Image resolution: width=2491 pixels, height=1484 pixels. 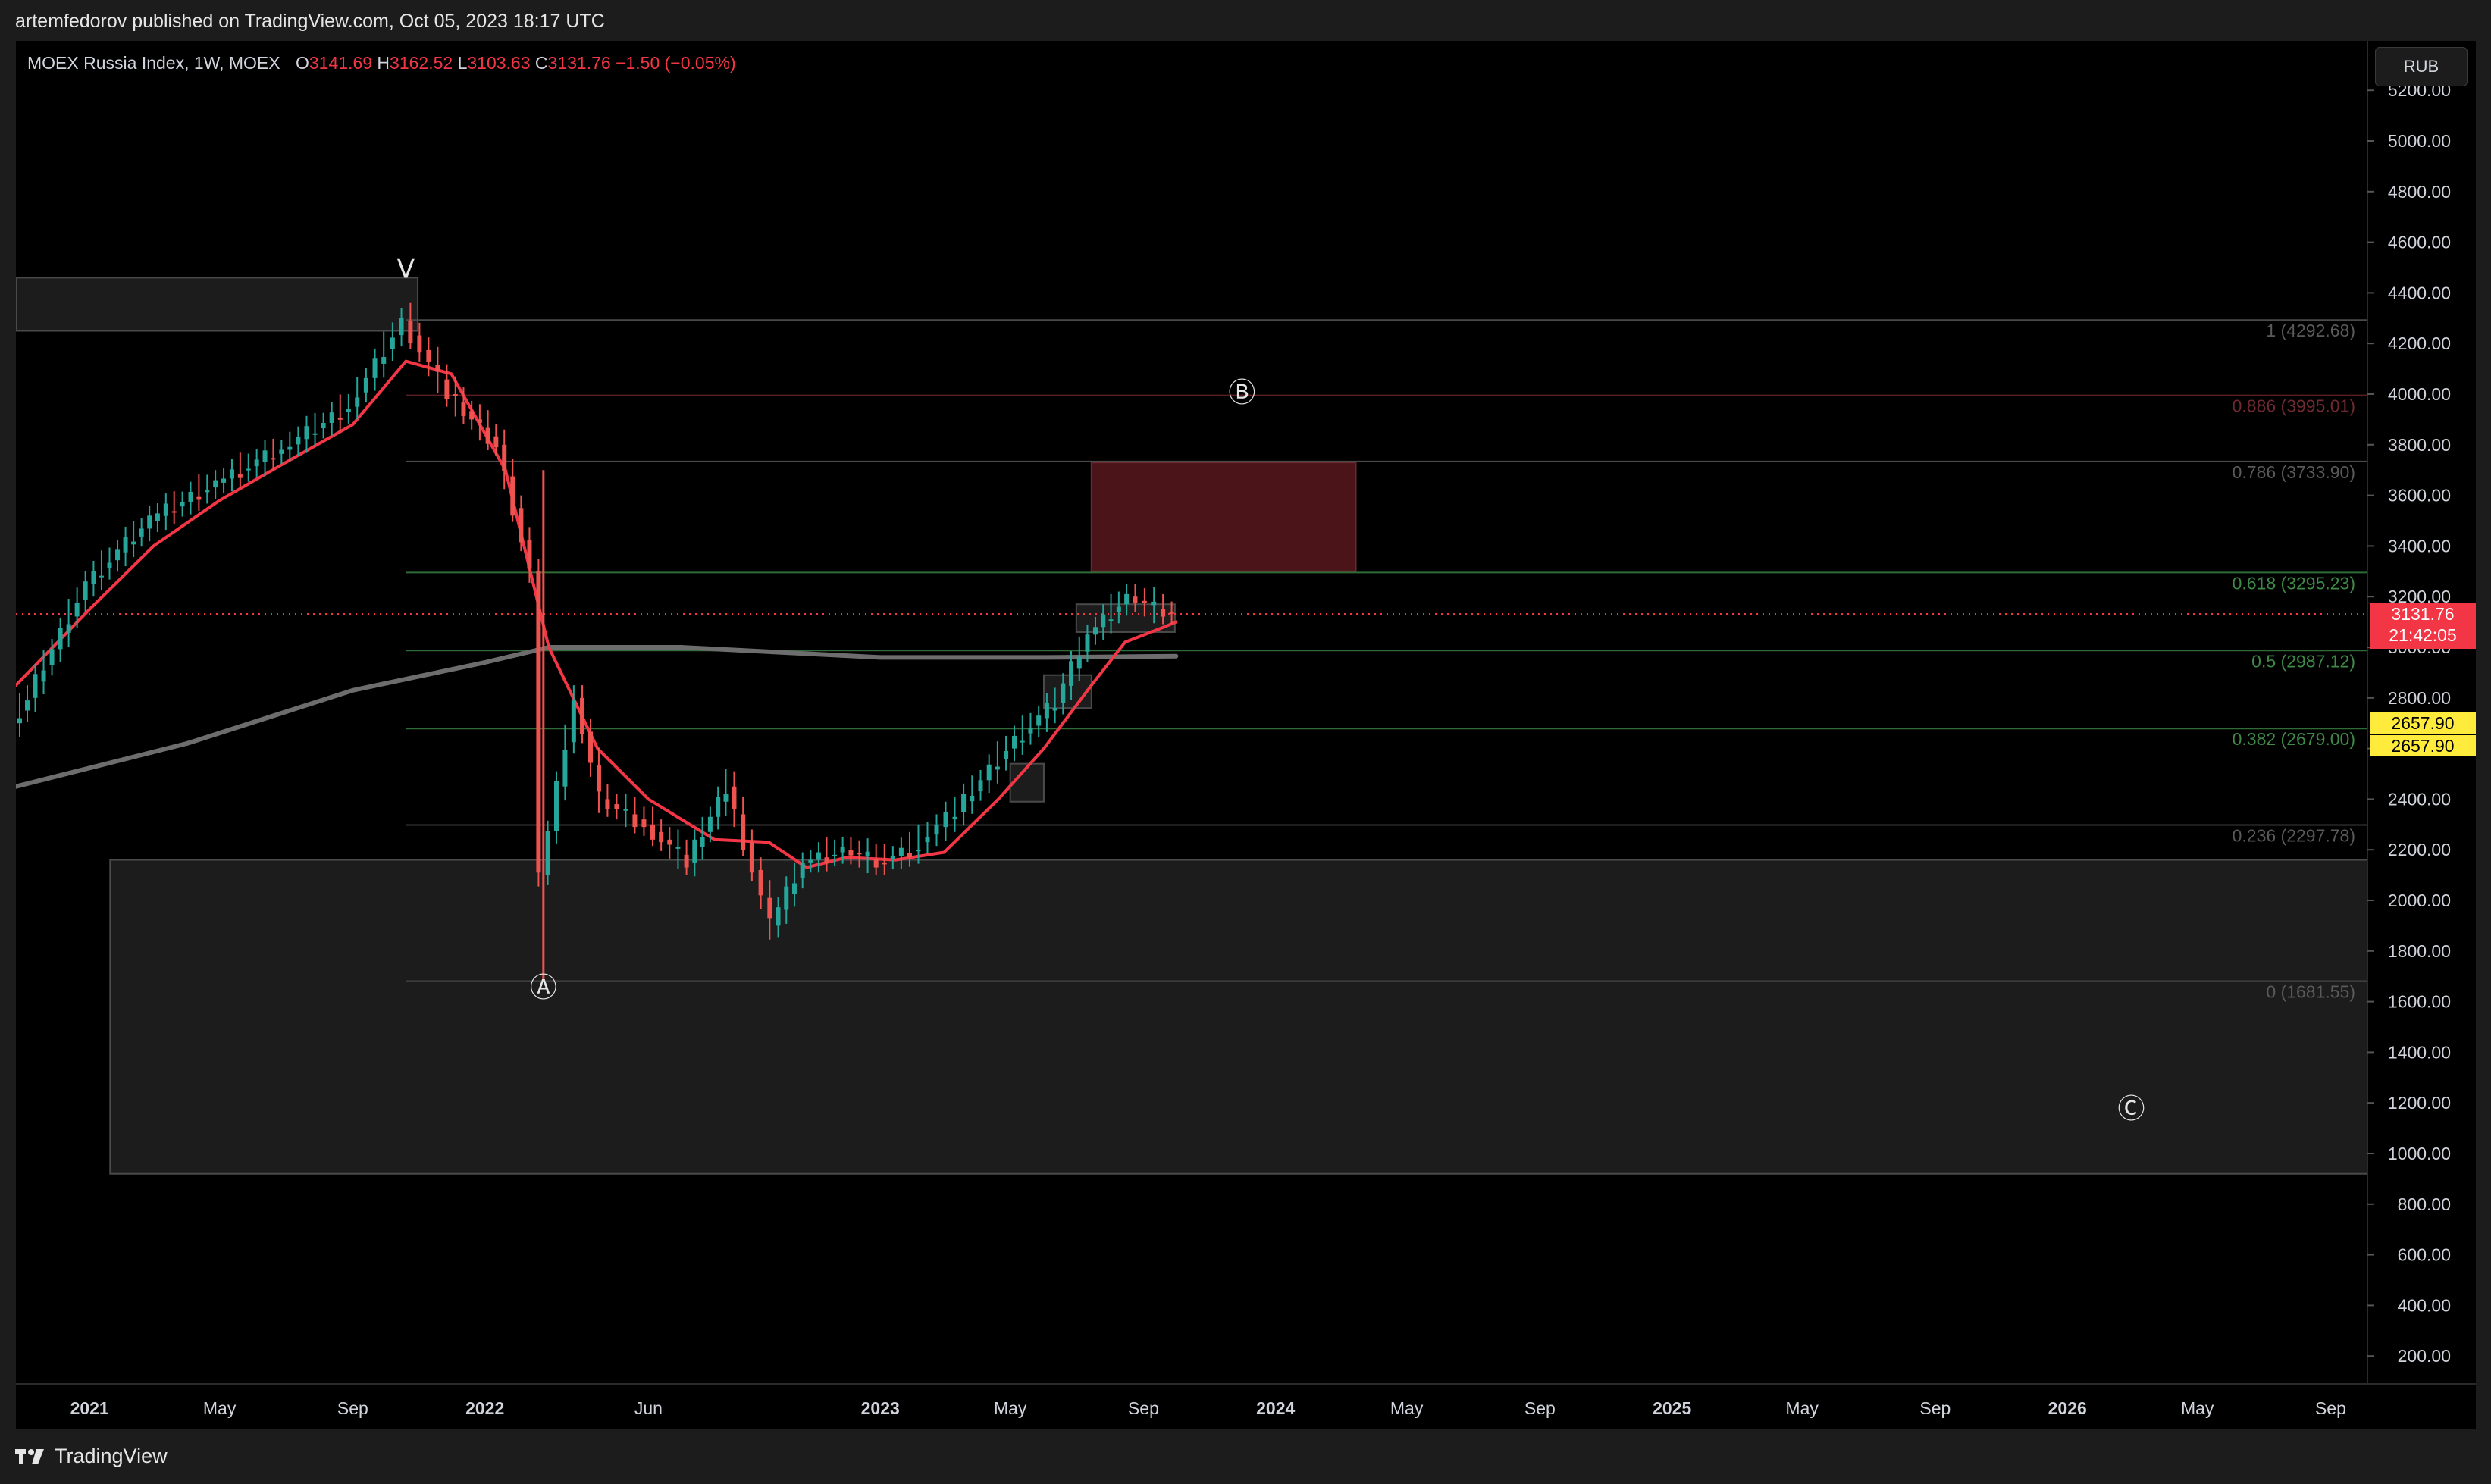 What do you see at coordinates (421, 63) in the screenshot?
I see `high-value: 3162.52` at bounding box center [421, 63].